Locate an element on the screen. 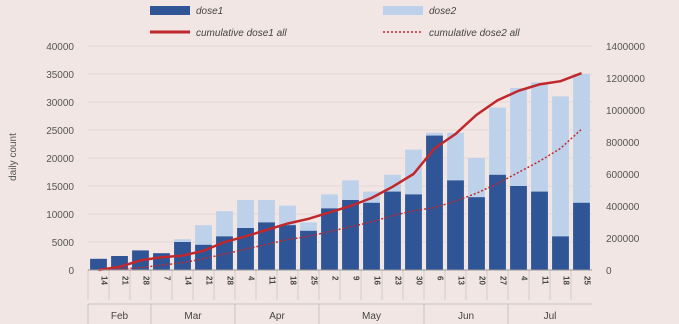 This screenshot has width=679, height=324. left-axis-ticks: 40000 35000 30000 25000 20000 15000 10000 5000 0 is located at coordinates (60, 159).